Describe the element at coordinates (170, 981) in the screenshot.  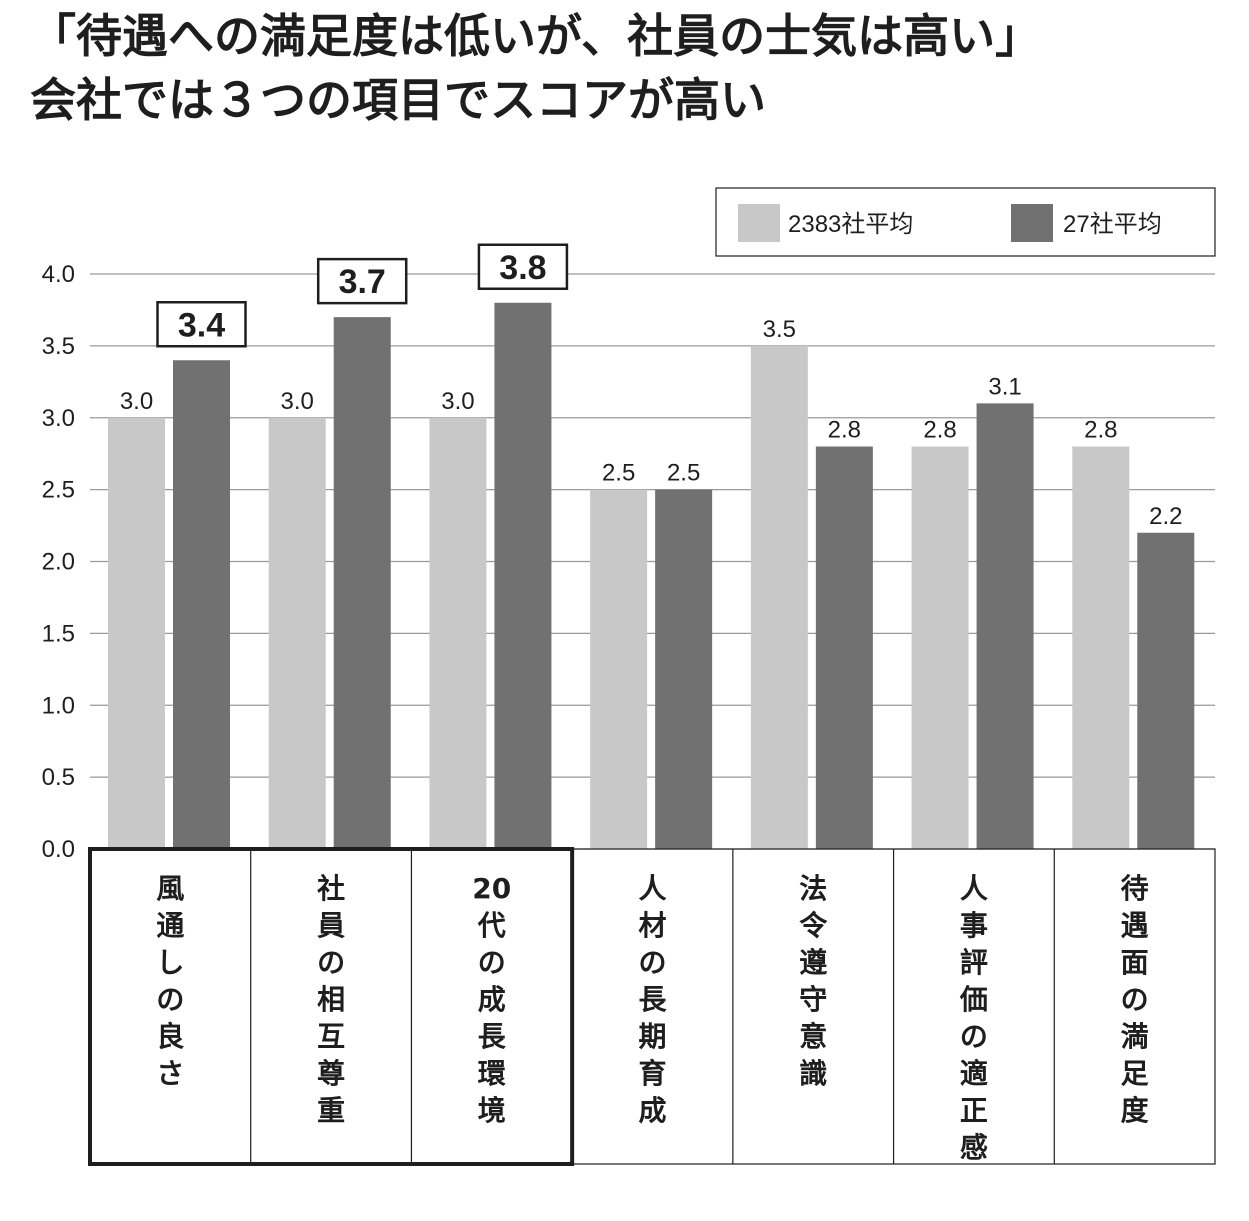
I see `category-label: 風通しの良さ` at that location.